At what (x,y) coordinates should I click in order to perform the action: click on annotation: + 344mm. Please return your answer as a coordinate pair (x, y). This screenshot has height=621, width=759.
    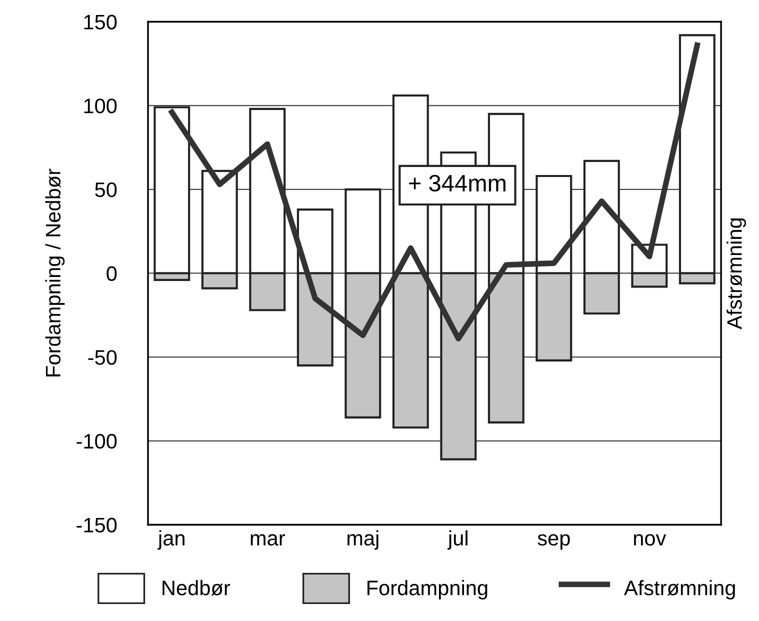
    Looking at the image, I should click on (457, 183).